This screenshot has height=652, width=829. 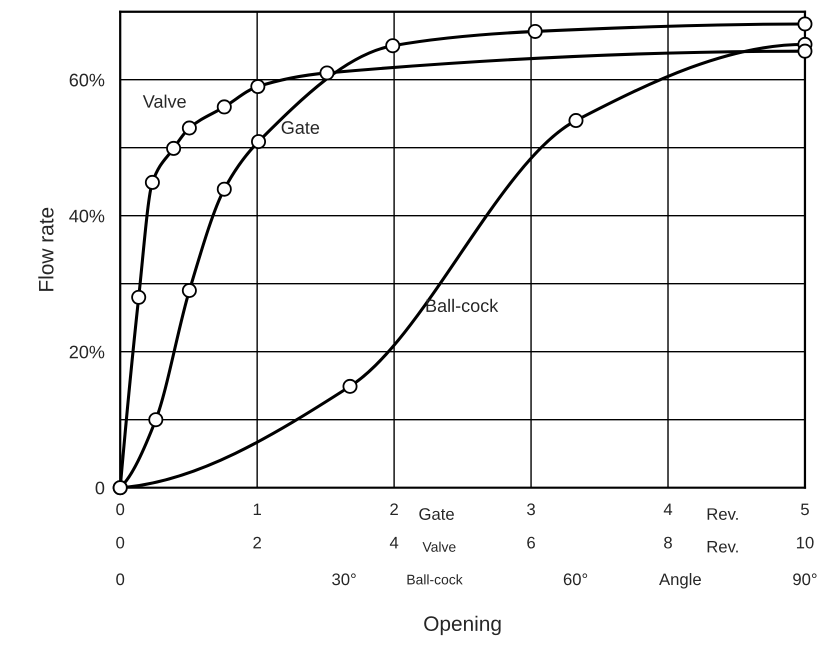 What do you see at coordinates (805, 579) in the screenshot?
I see `text: 90°` at bounding box center [805, 579].